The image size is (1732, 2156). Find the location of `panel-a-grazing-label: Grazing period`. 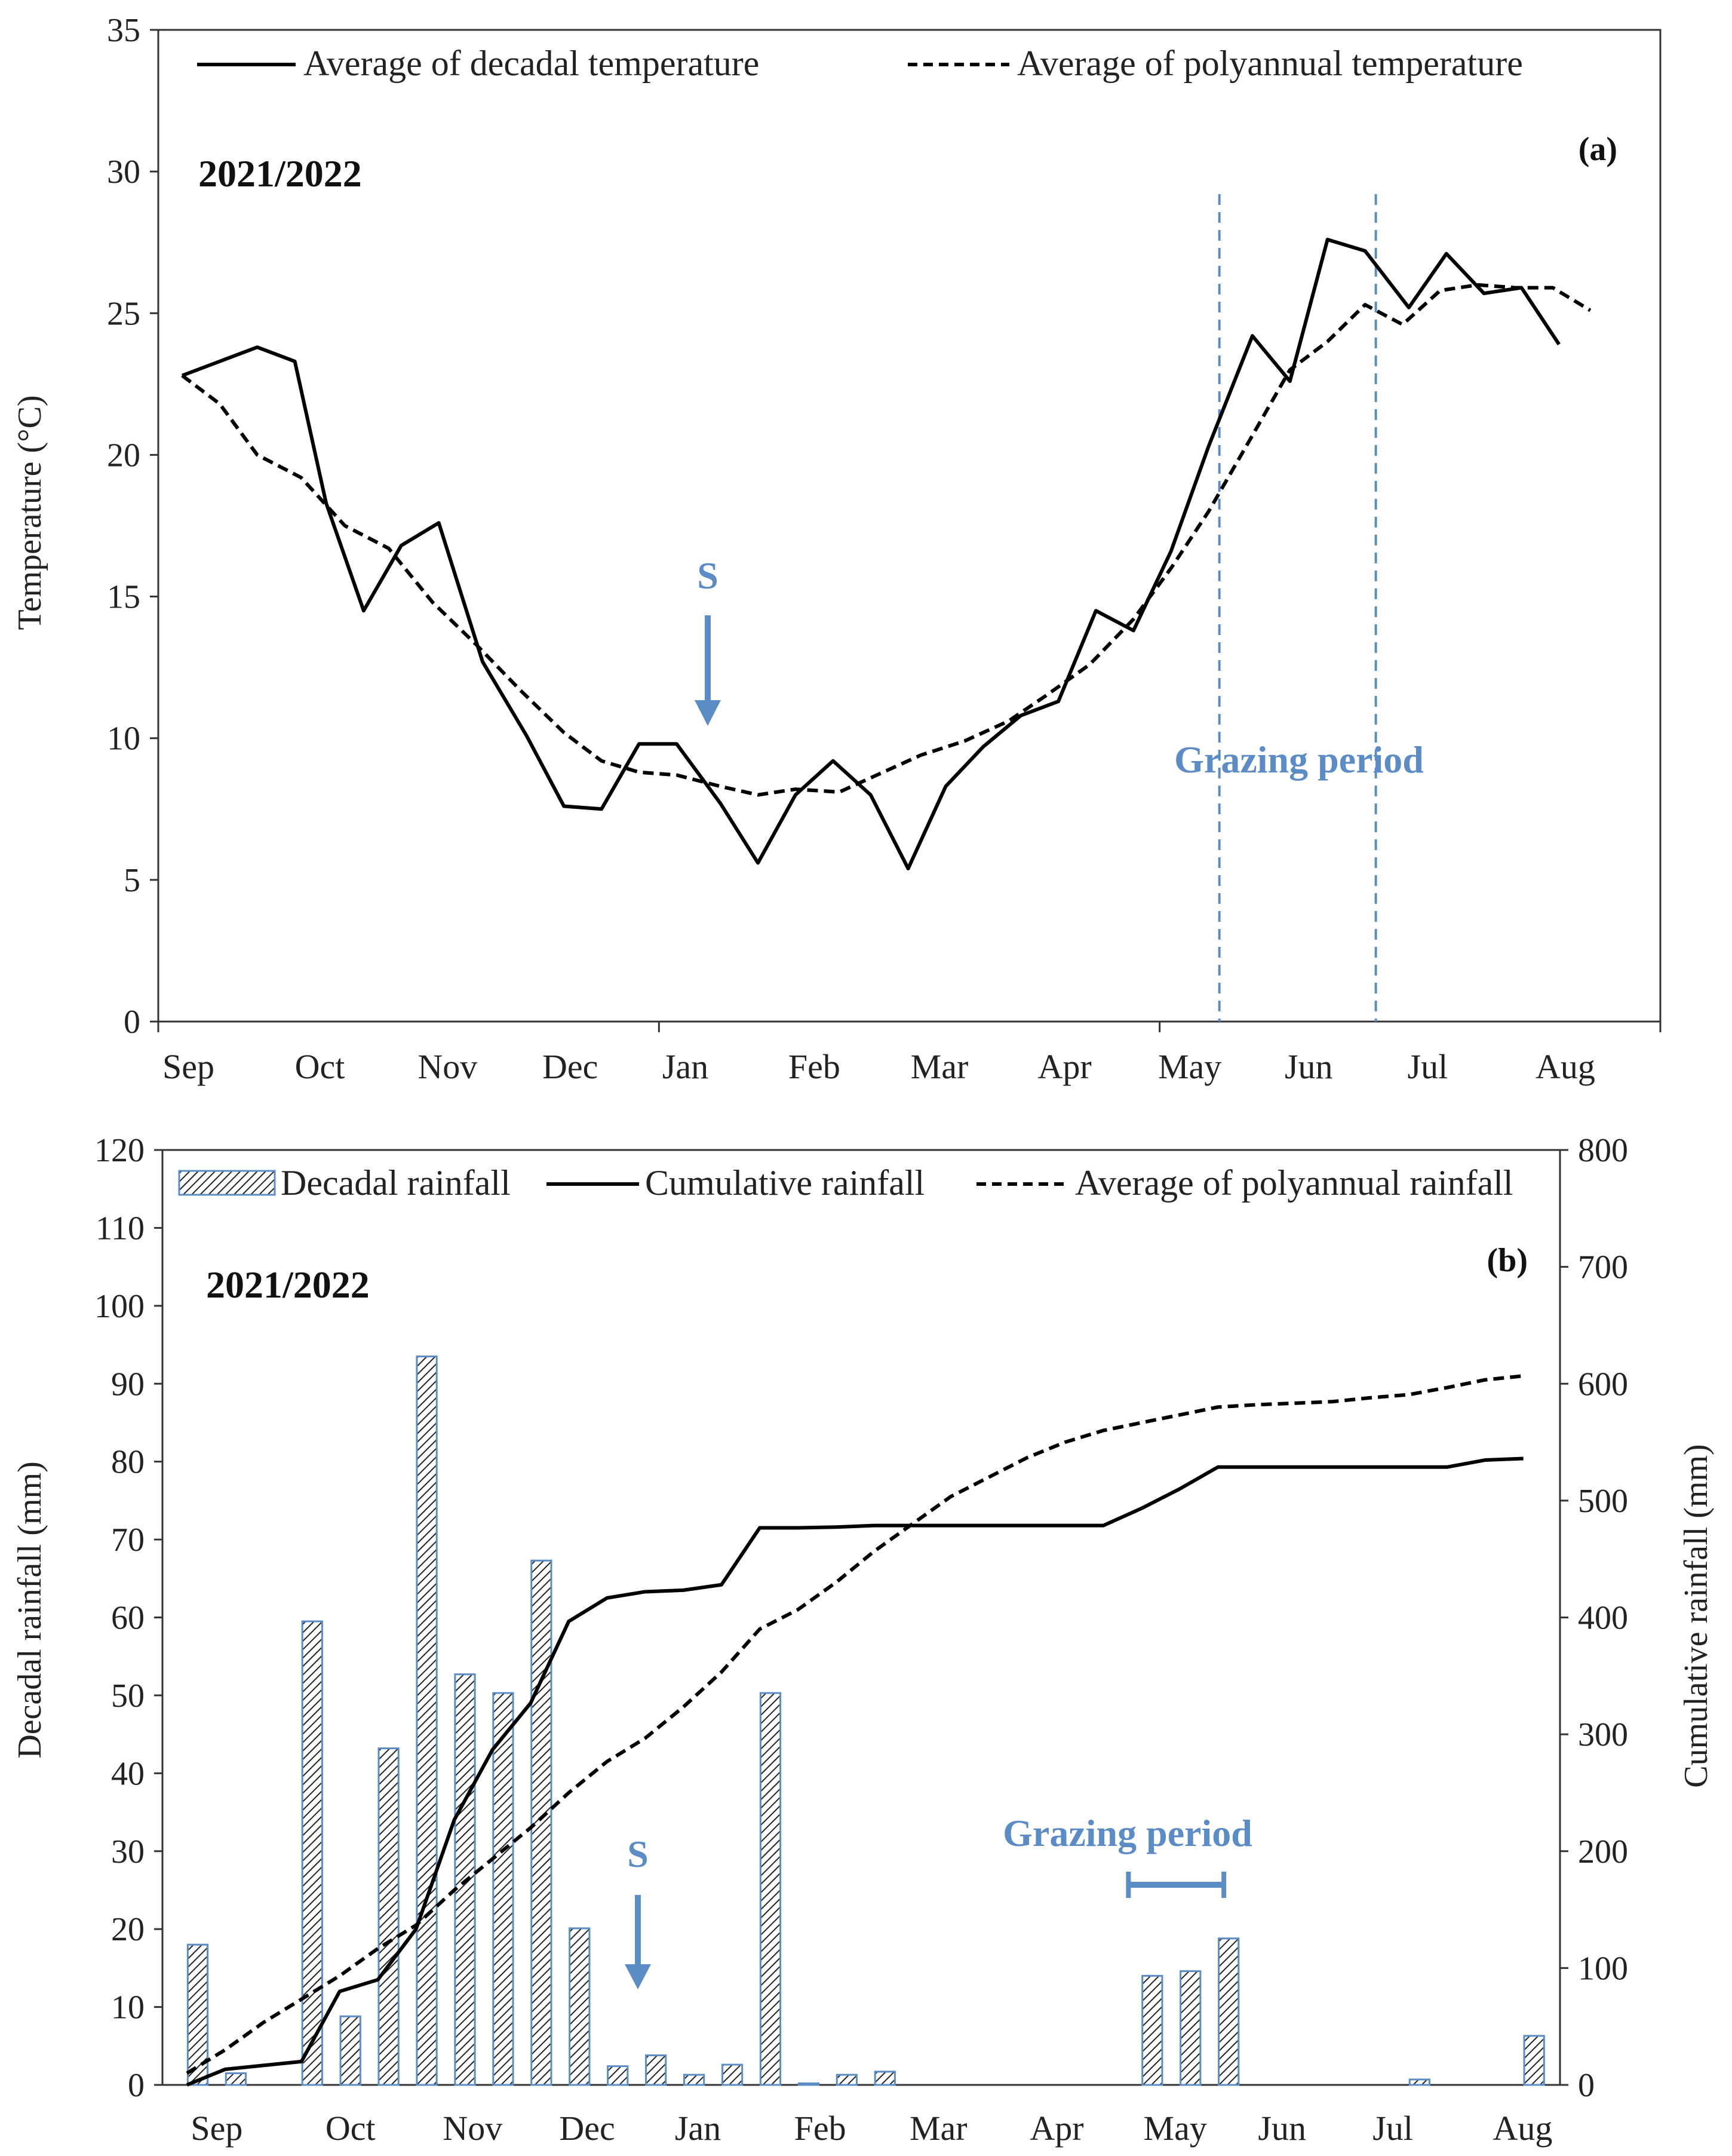

panel-a-grazing-label: Grazing period is located at coordinates (1299, 759).